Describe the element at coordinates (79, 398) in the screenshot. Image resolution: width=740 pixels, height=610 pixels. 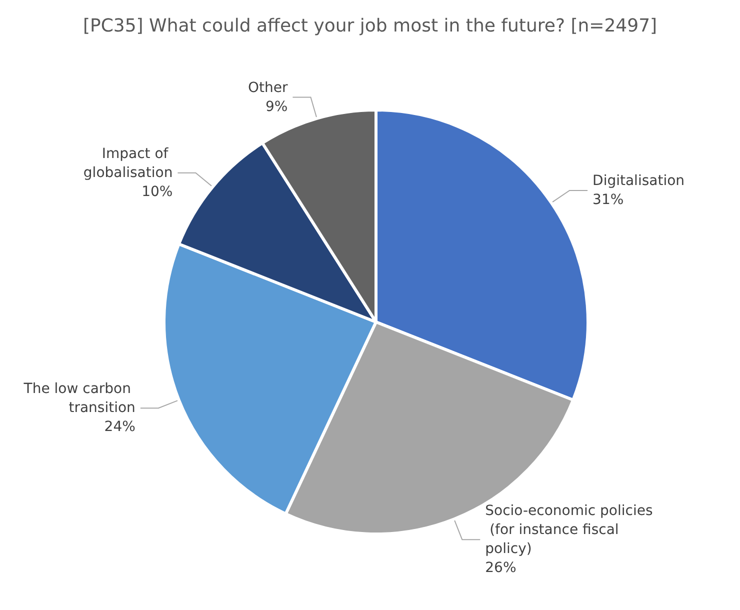
I see `slice-label: The low carbon transition` at that location.